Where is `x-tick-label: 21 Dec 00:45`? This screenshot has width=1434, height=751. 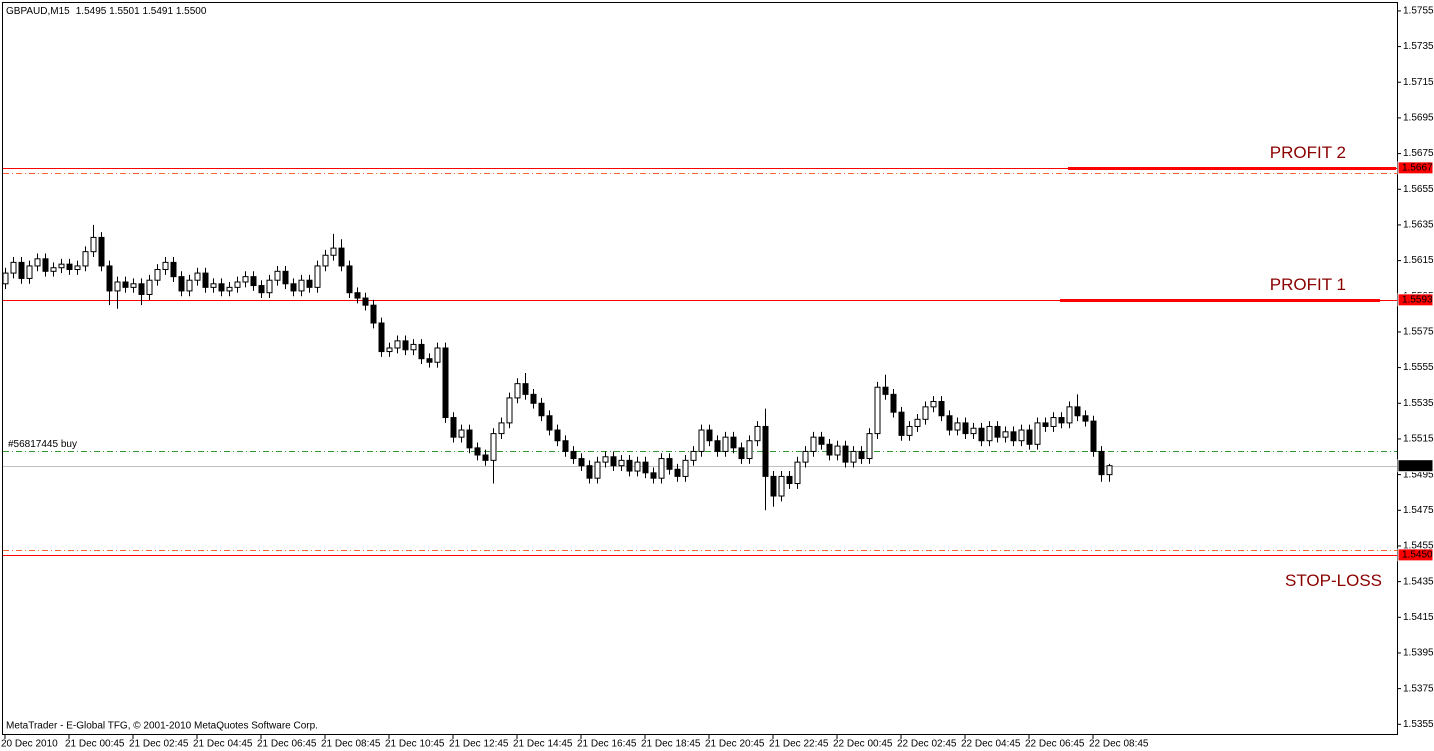
x-tick-label: 21 Dec 00:45 is located at coordinates (95, 744).